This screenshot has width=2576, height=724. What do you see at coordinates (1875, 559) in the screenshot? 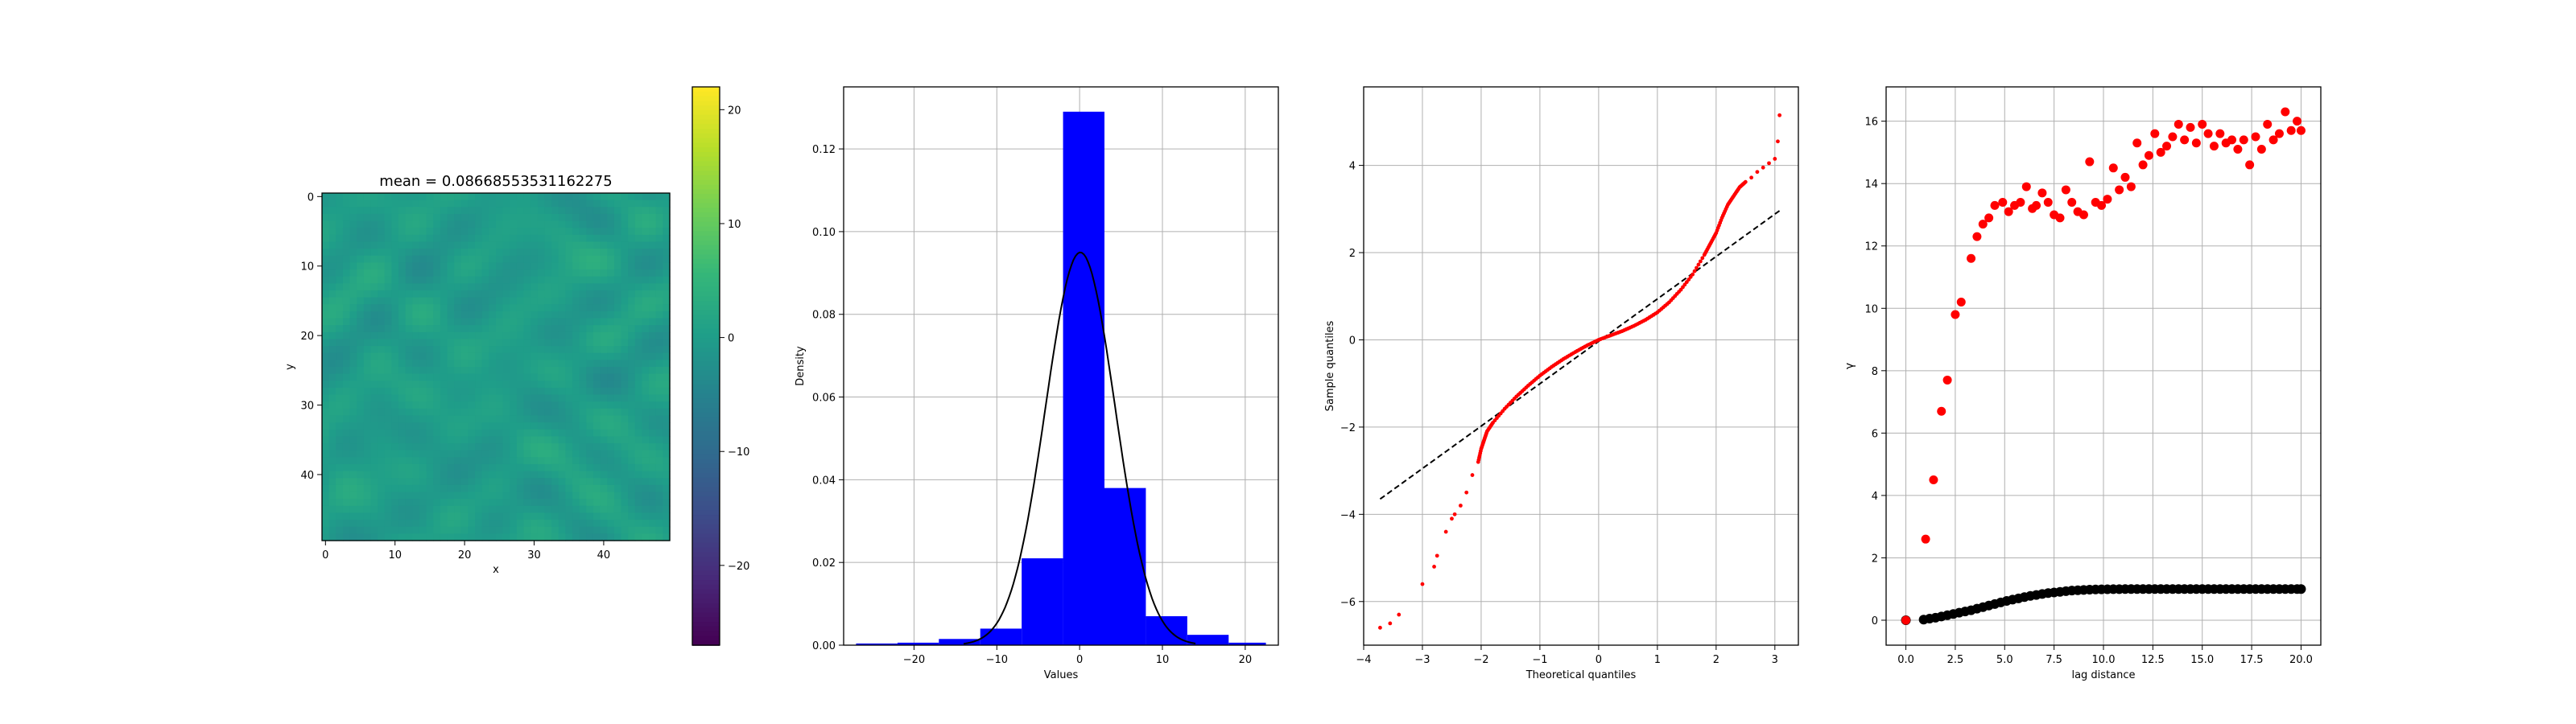
I see `variogram-y-tick-label: 2` at bounding box center [1875, 559].